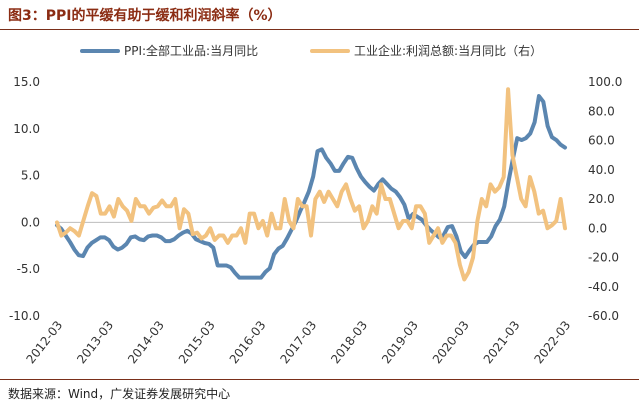  What do you see at coordinates (605, 82) in the screenshot?
I see `right-axis-tick-label: 100.0` at bounding box center [605, 82].